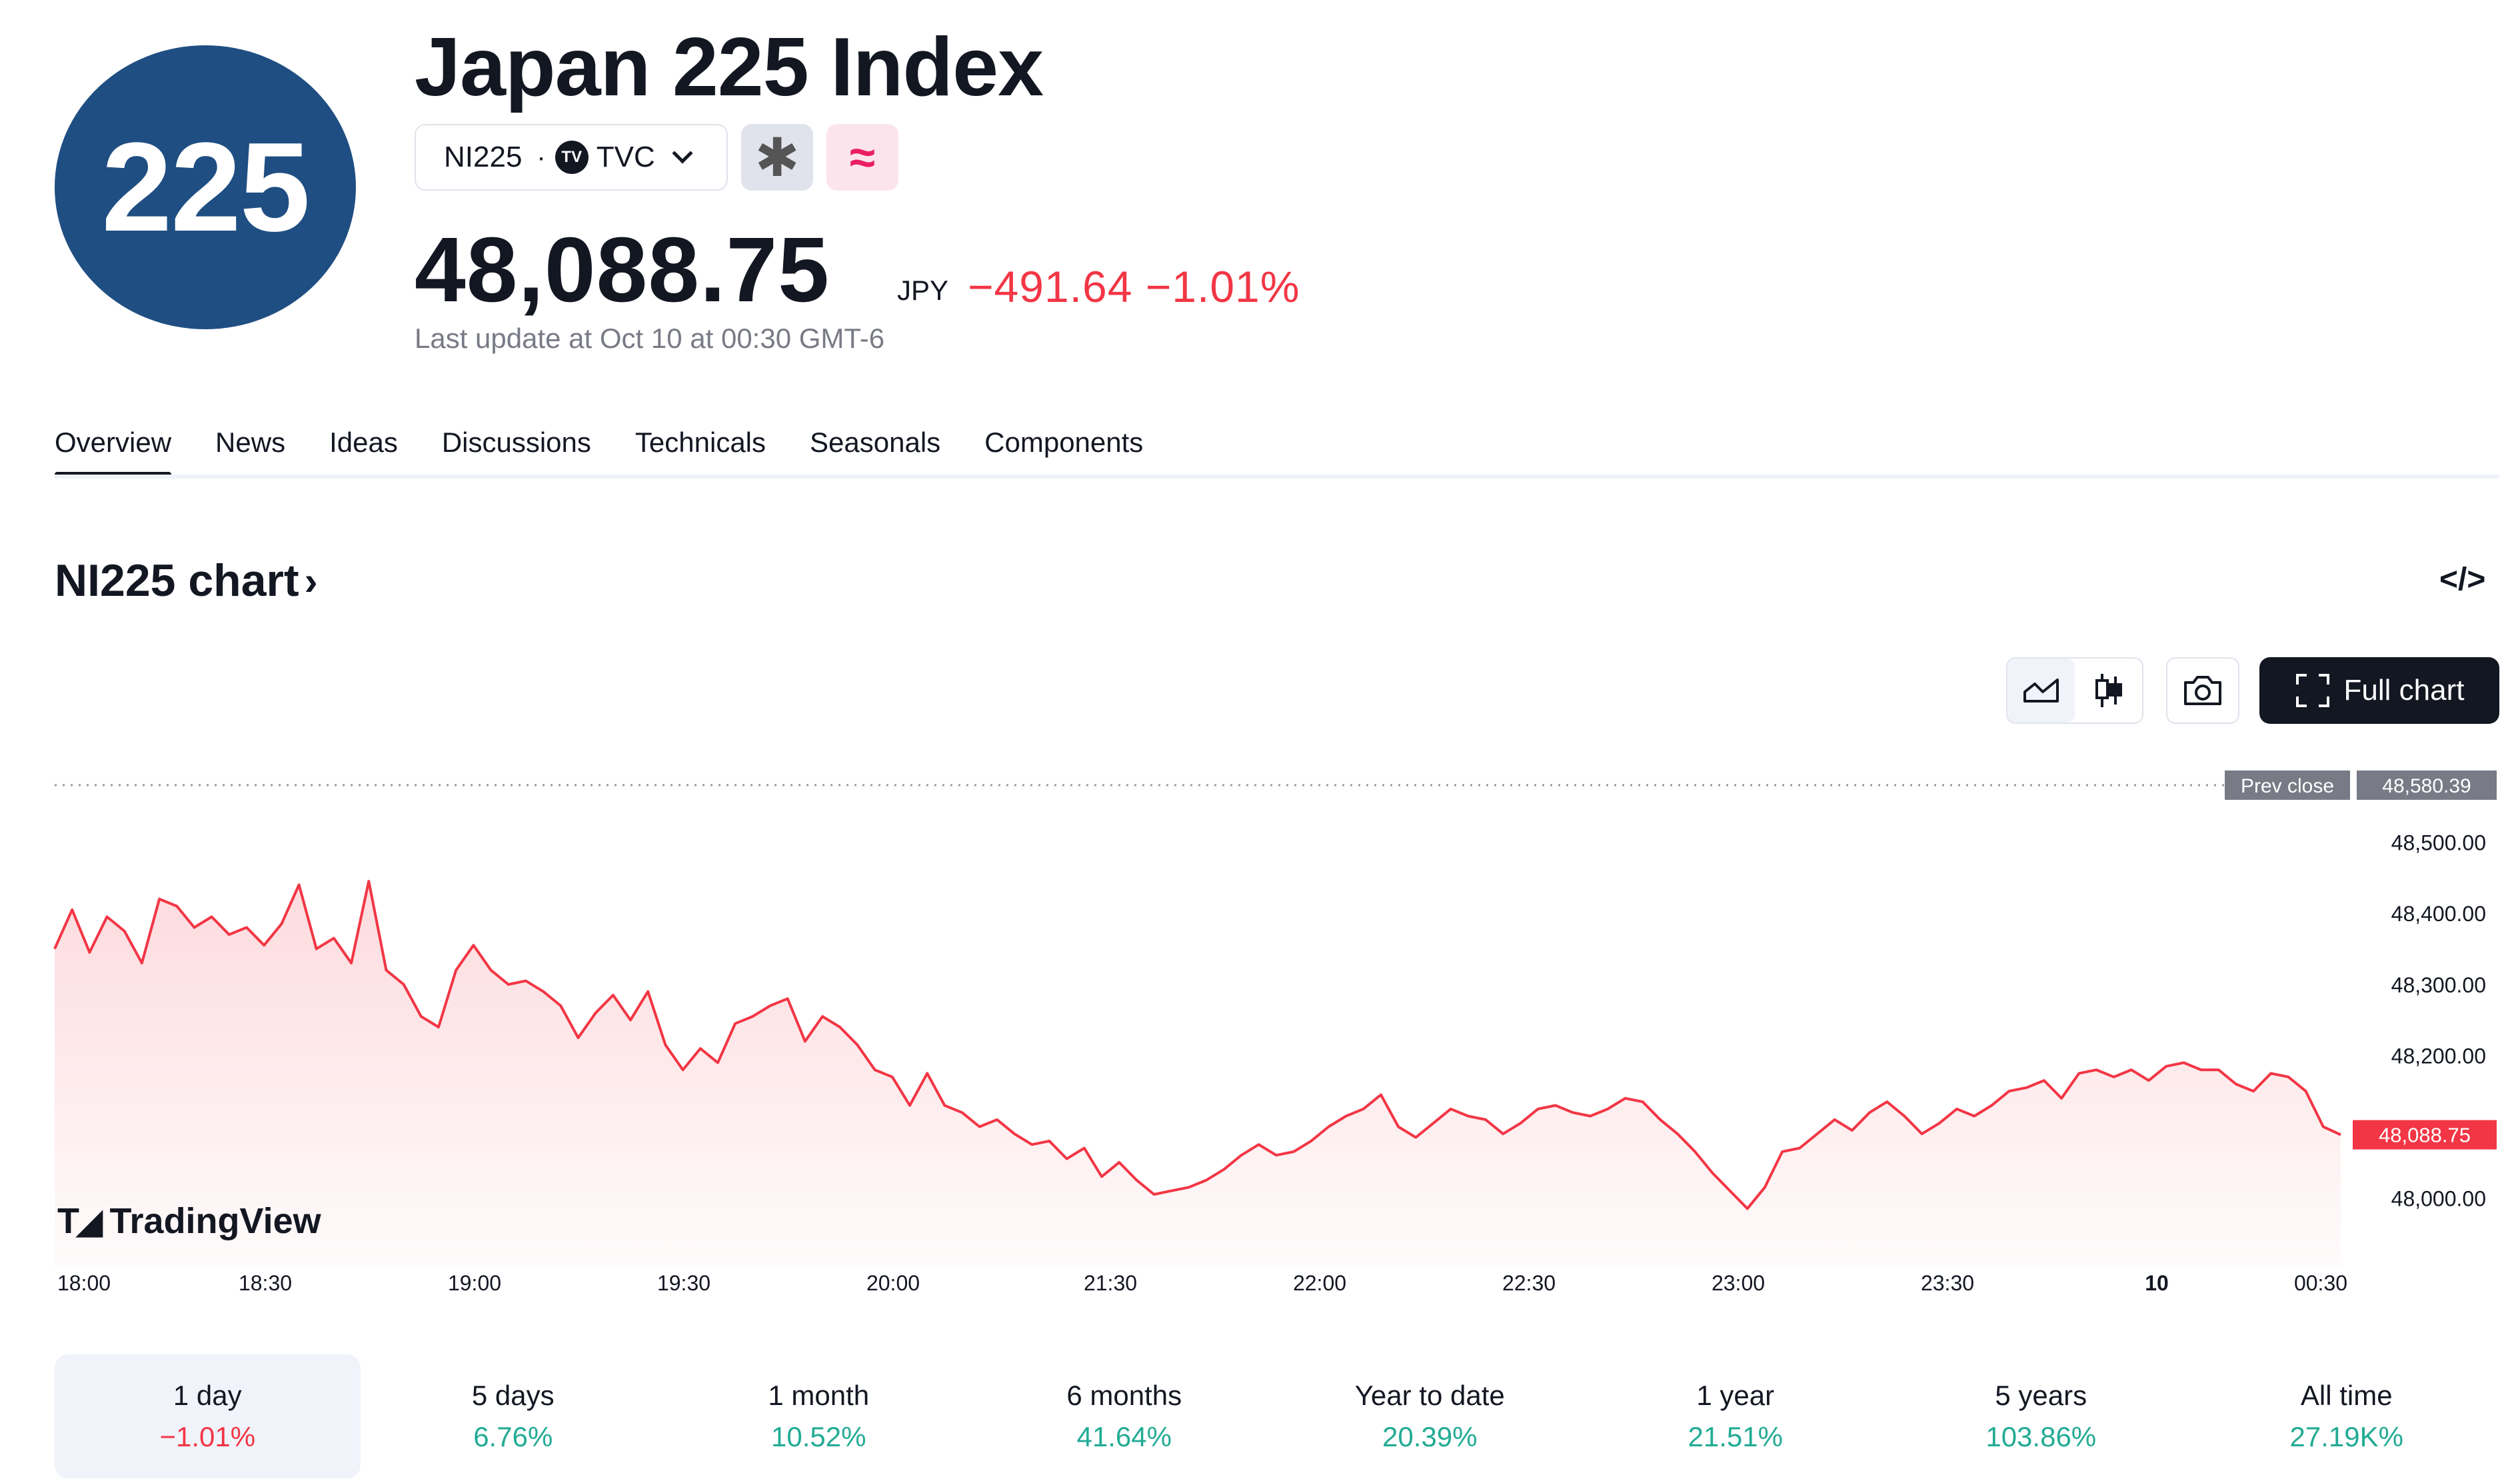 The image size is (2520, 1481). I want to click on period-label: 1 month, so click(819, 1395).